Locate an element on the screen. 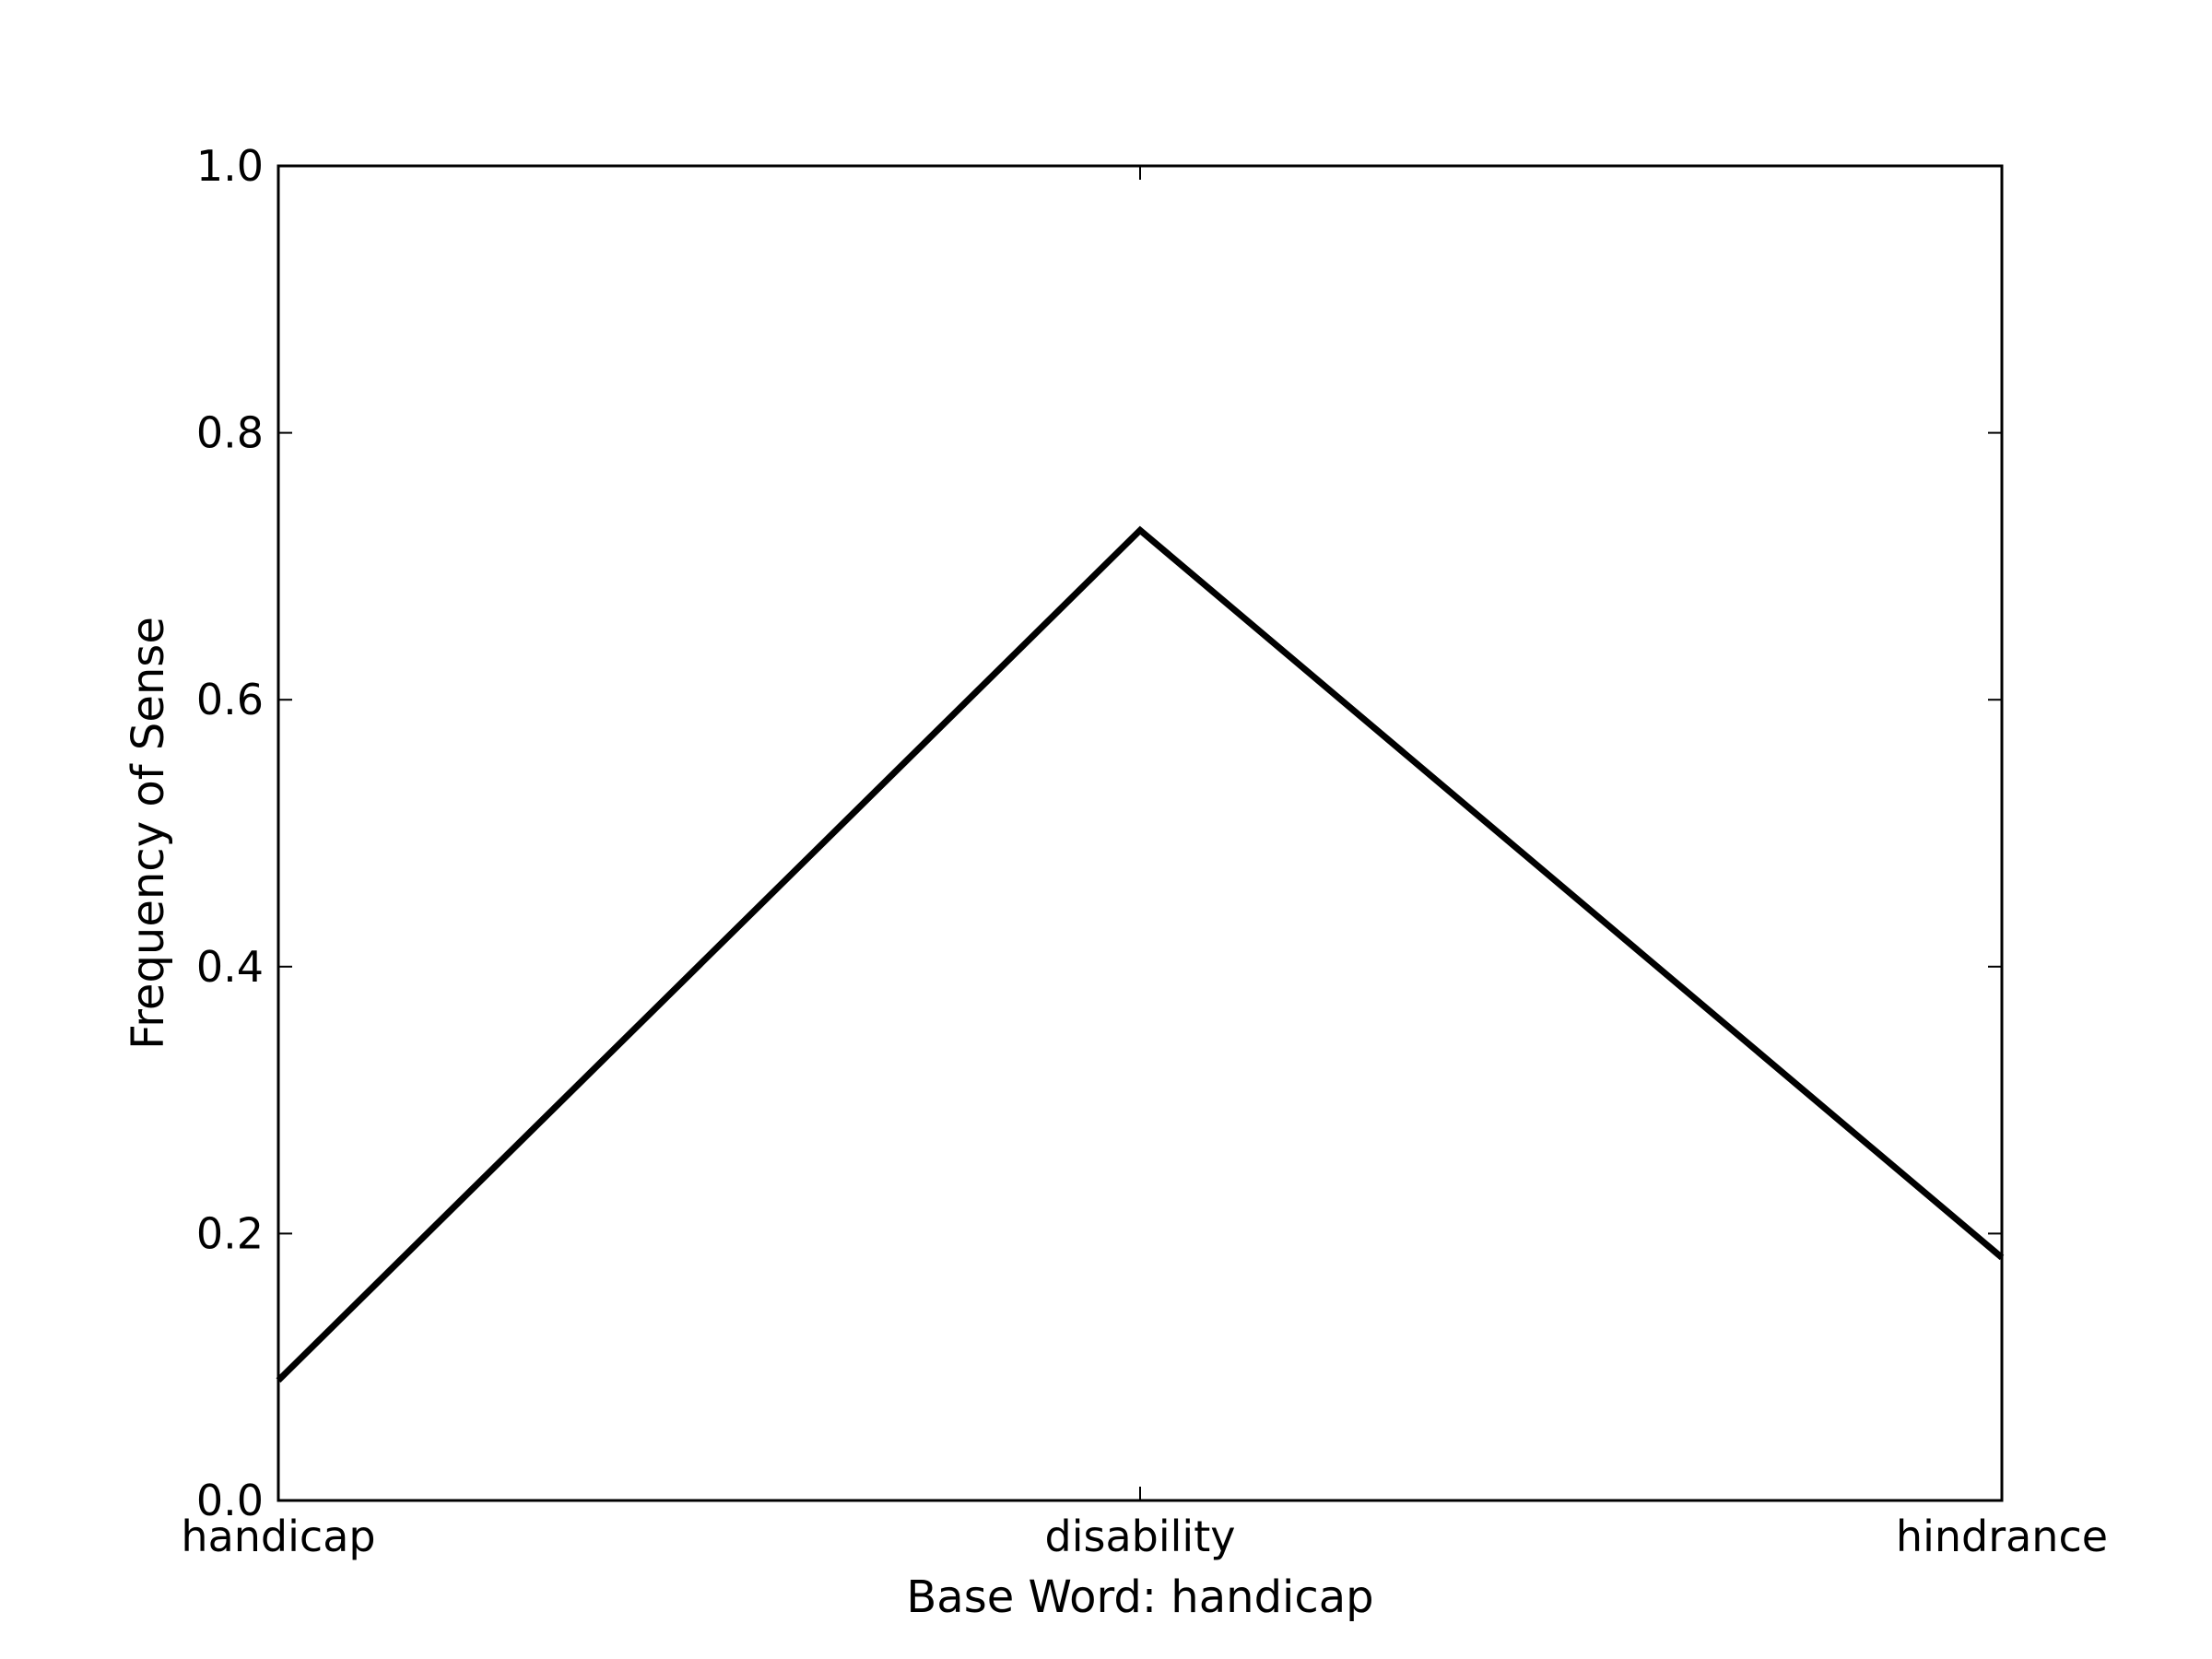 The image size is (2212, 1659). y-tick-labels: 0.0 0.2 0.4 0.6 0.8 1.0 is located at coordinates (230, 833).